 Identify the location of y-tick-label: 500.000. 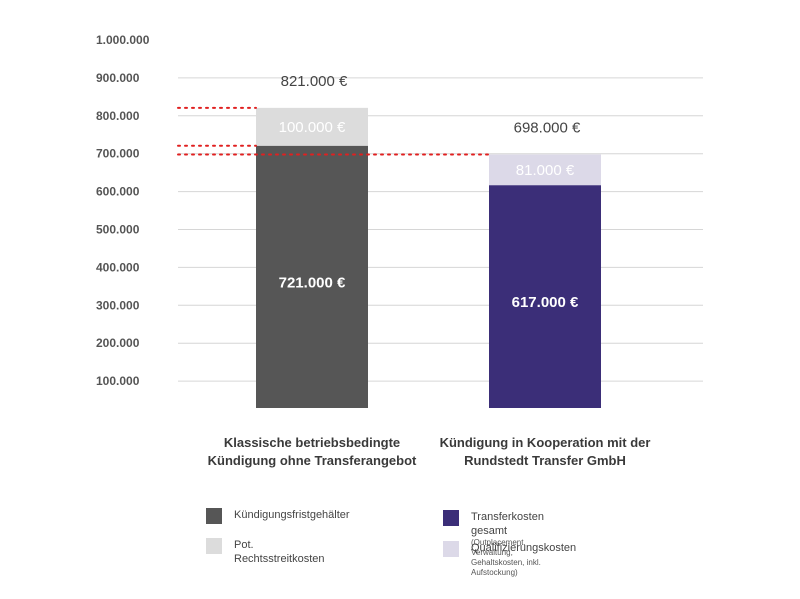
(118, 230).